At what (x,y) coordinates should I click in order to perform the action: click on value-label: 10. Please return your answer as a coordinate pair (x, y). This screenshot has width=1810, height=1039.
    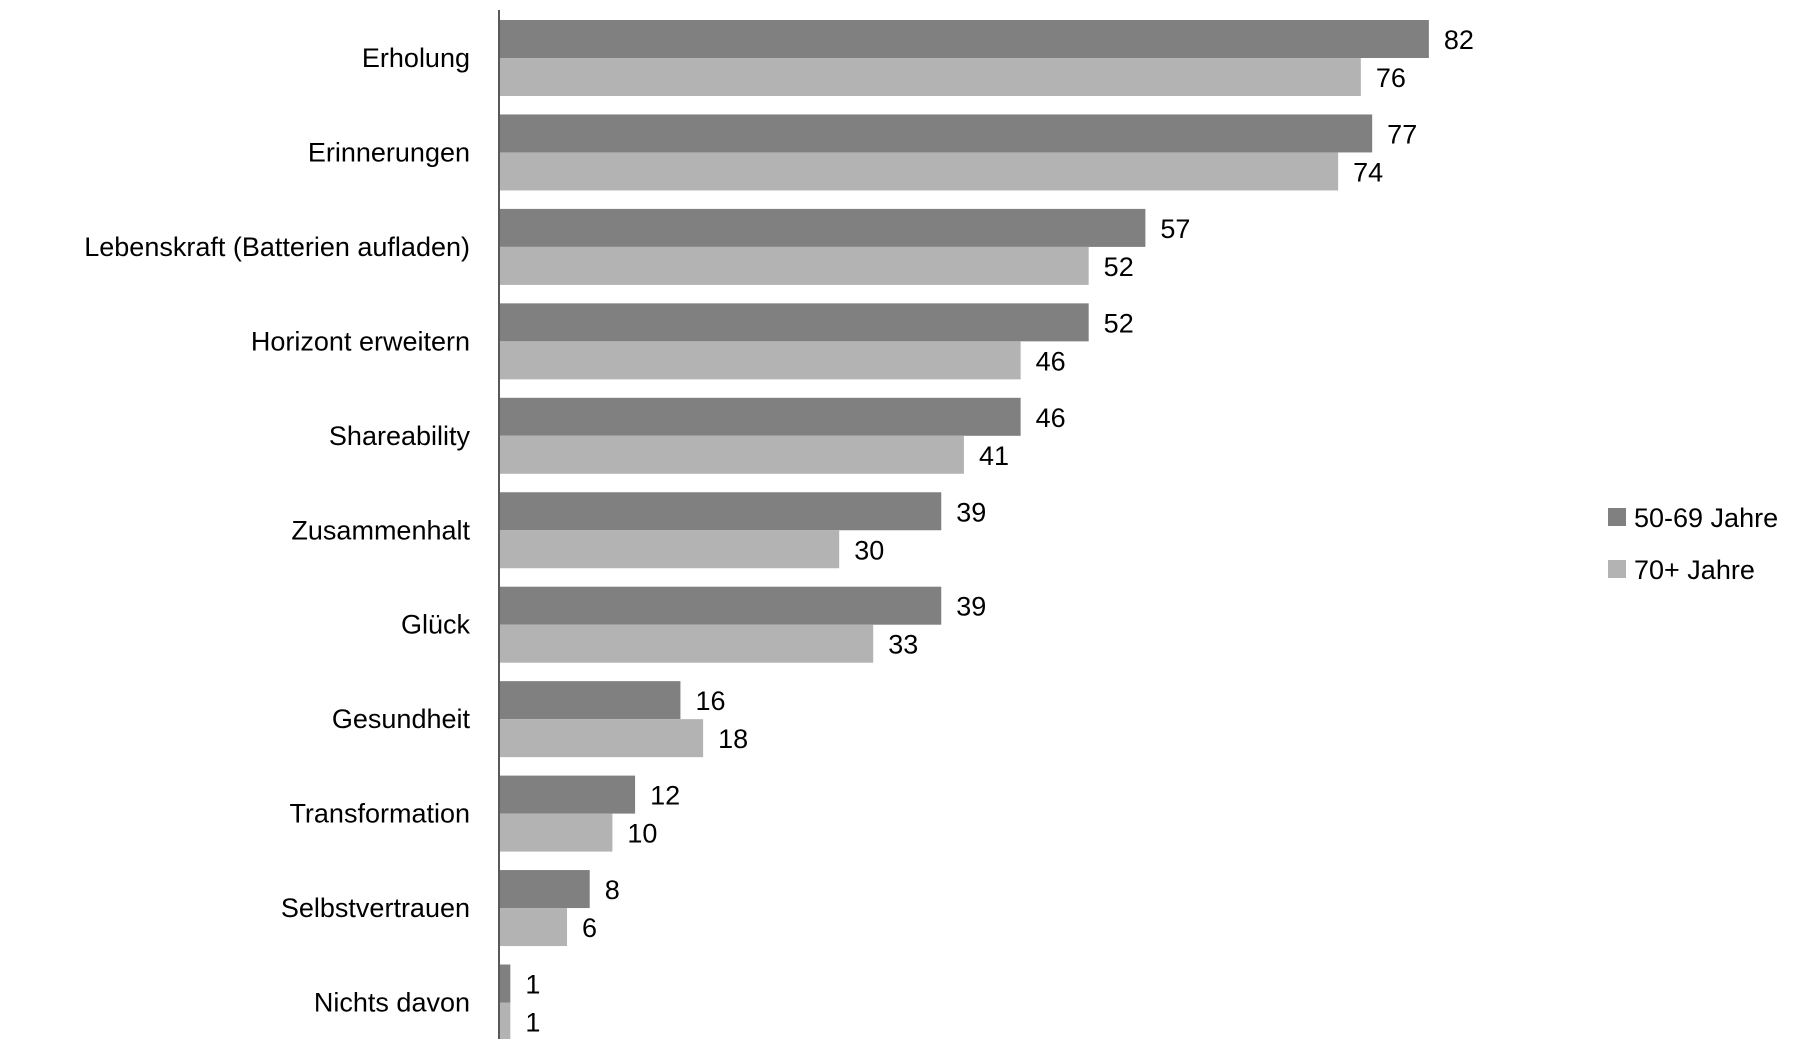
    Looking at the image, I should click on (642, 834).